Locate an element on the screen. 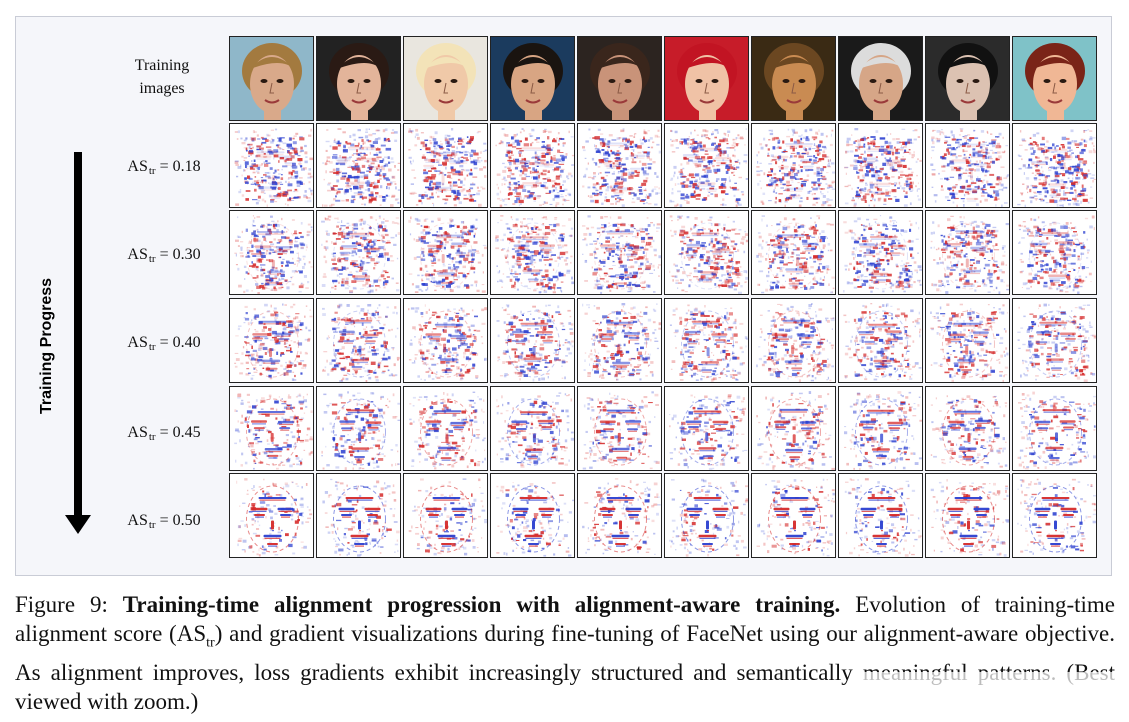 The image size is (1129, 722). watermark is located at coordinates (987, 686).